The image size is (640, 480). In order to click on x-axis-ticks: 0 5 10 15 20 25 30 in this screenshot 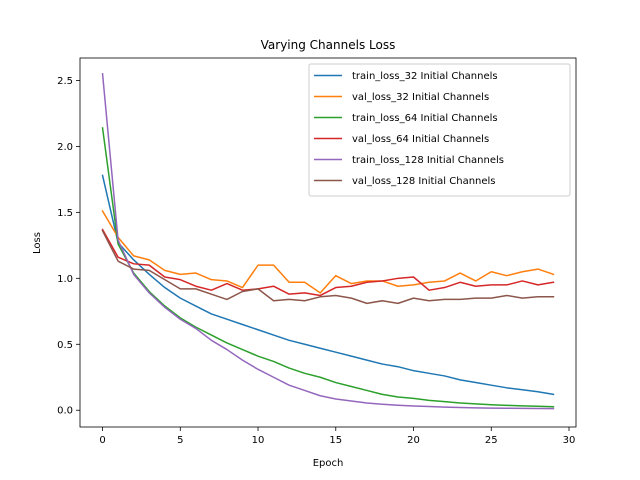, I will do `click(337, 436)`.